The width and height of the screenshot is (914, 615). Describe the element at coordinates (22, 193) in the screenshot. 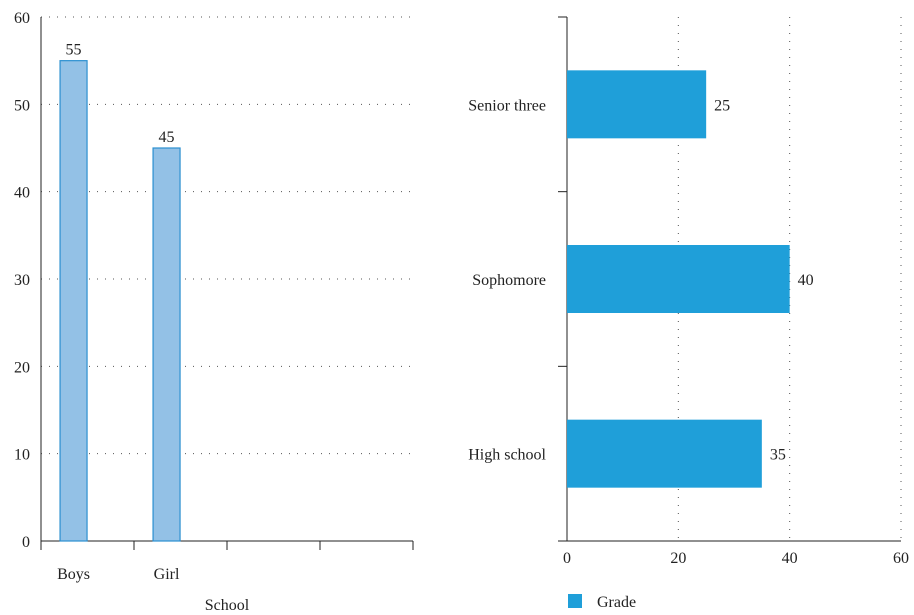

I see `left-y-tick-label: 40` at that location.